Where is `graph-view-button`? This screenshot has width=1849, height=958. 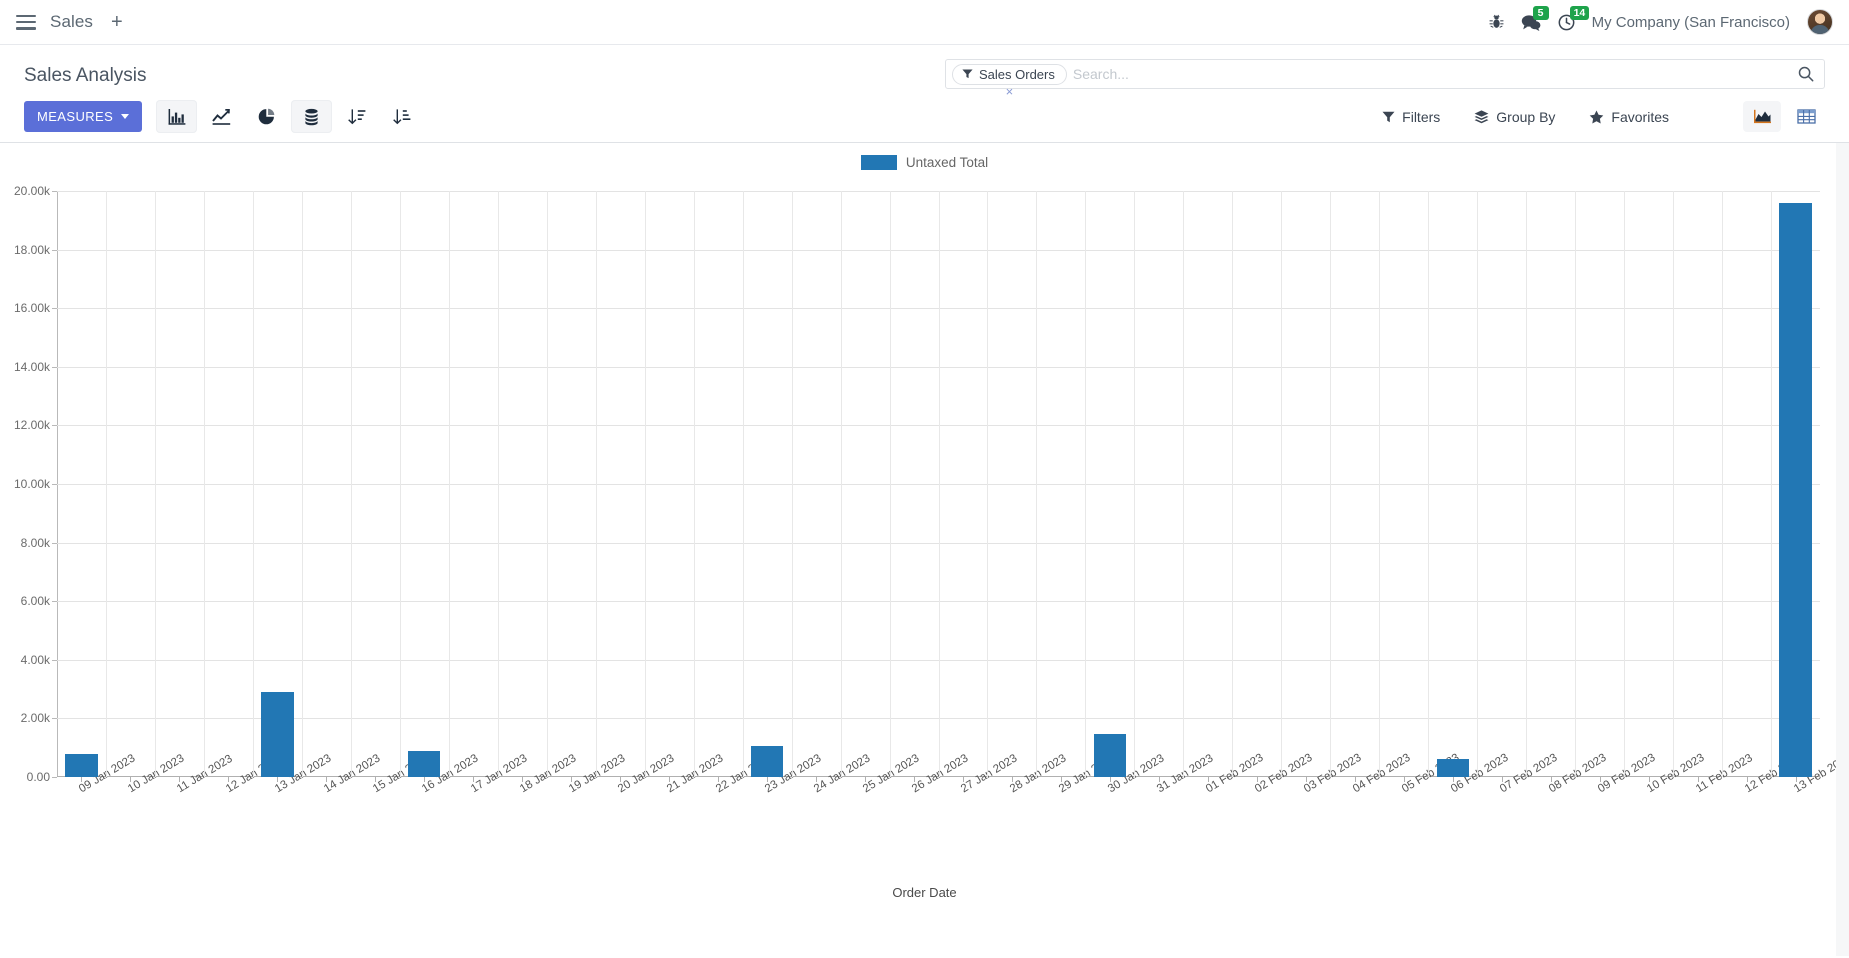 graph-view-button is located at coordinates (1762, 116).